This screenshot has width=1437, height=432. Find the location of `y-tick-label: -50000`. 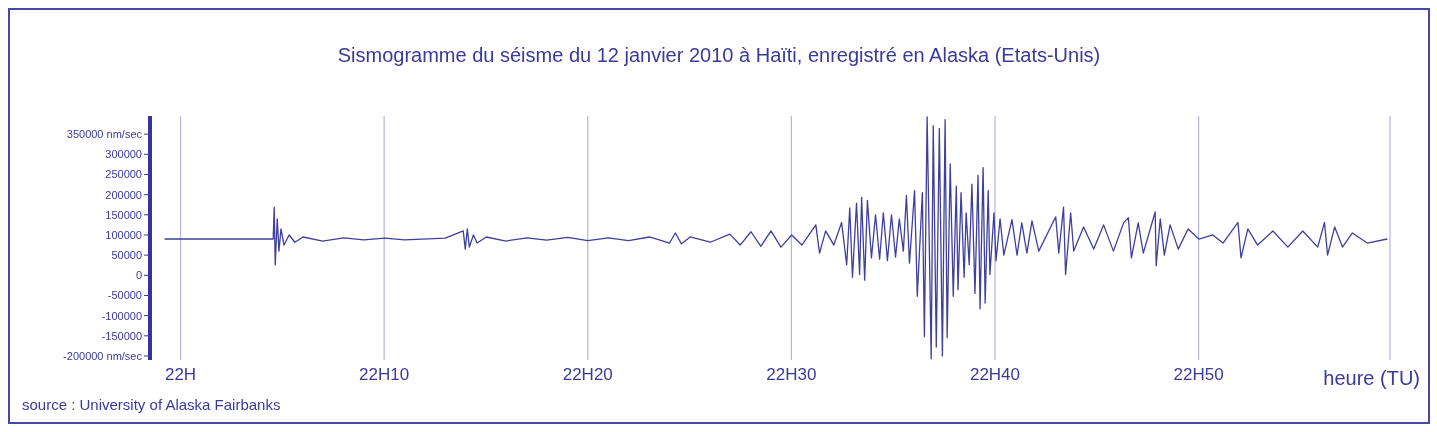

y-tick-label: -50000 is located at coordinates (124, 295).